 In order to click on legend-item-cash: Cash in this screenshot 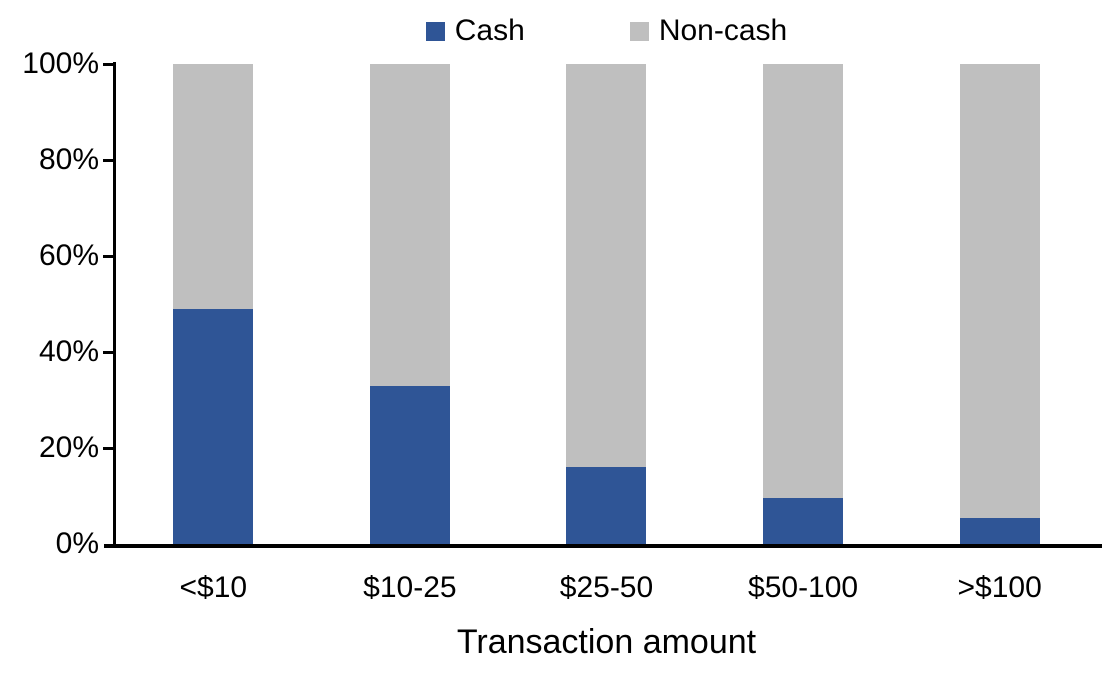, I will do `click(475, 30)`.